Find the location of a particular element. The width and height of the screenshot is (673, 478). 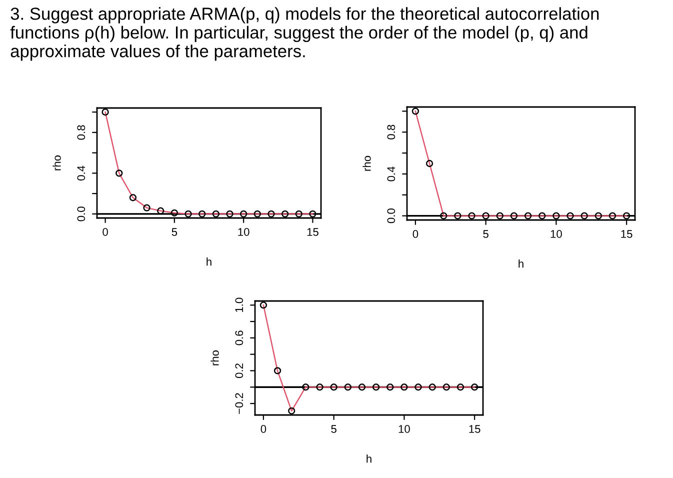

y-tick-label: 0.6 is located at coordinates (239, 338).